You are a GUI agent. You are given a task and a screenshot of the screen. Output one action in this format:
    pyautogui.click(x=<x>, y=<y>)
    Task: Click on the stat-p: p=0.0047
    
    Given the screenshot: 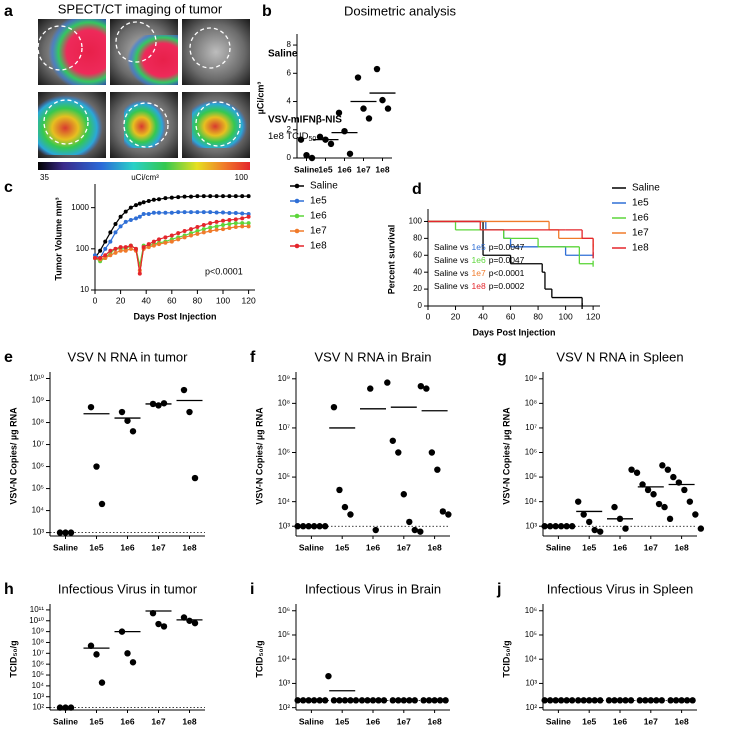 What is the action you would take?
    pyautogui.click(x=507, y=247)
    